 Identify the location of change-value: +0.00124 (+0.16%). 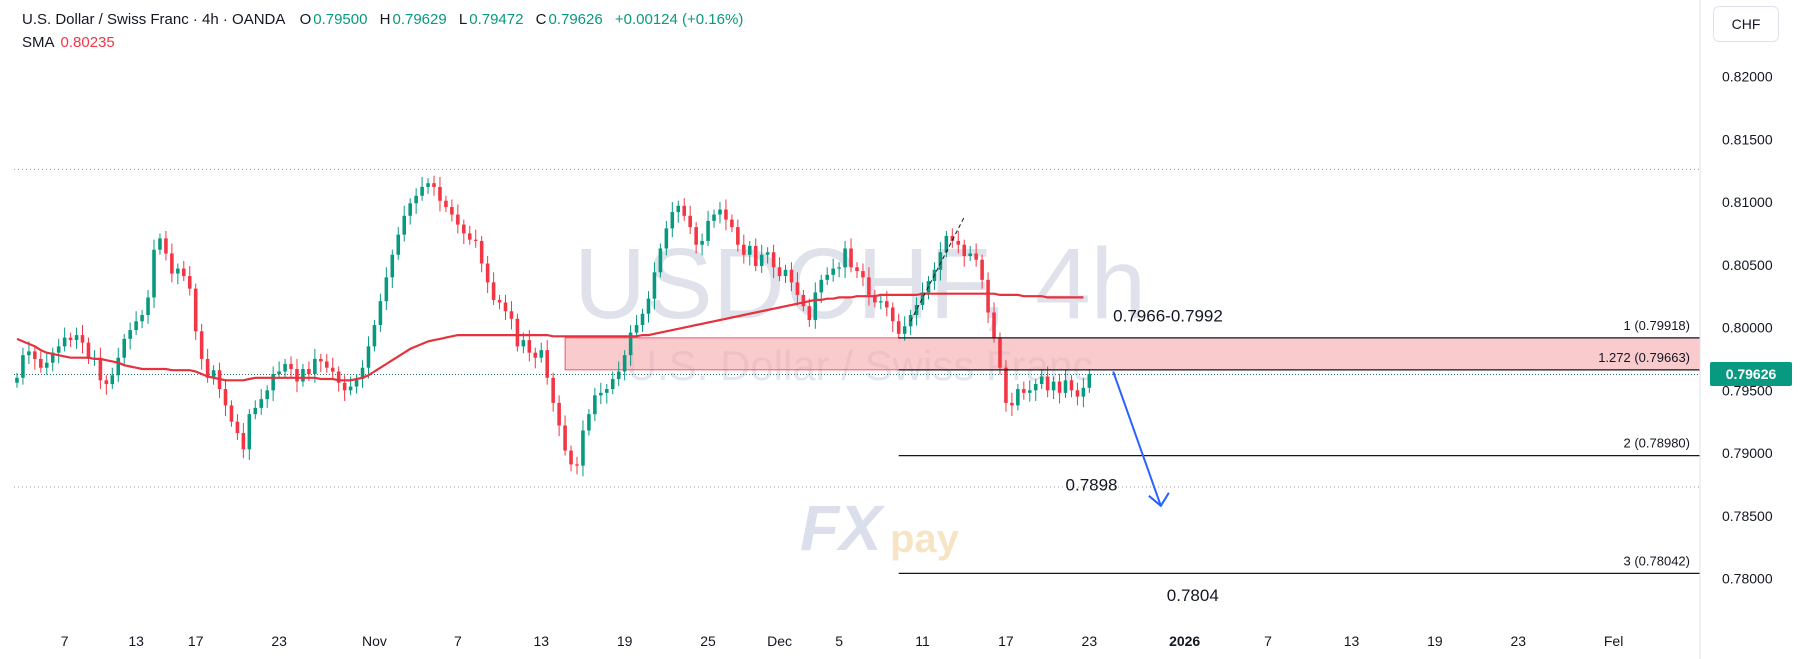
(679, 19).